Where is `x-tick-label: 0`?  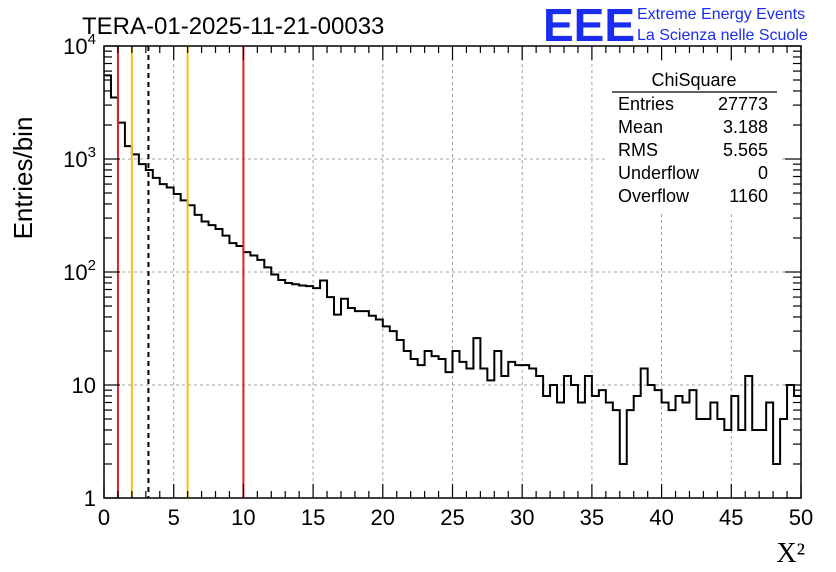
x-tick-label: 0 is located at coordinates (104, 517).